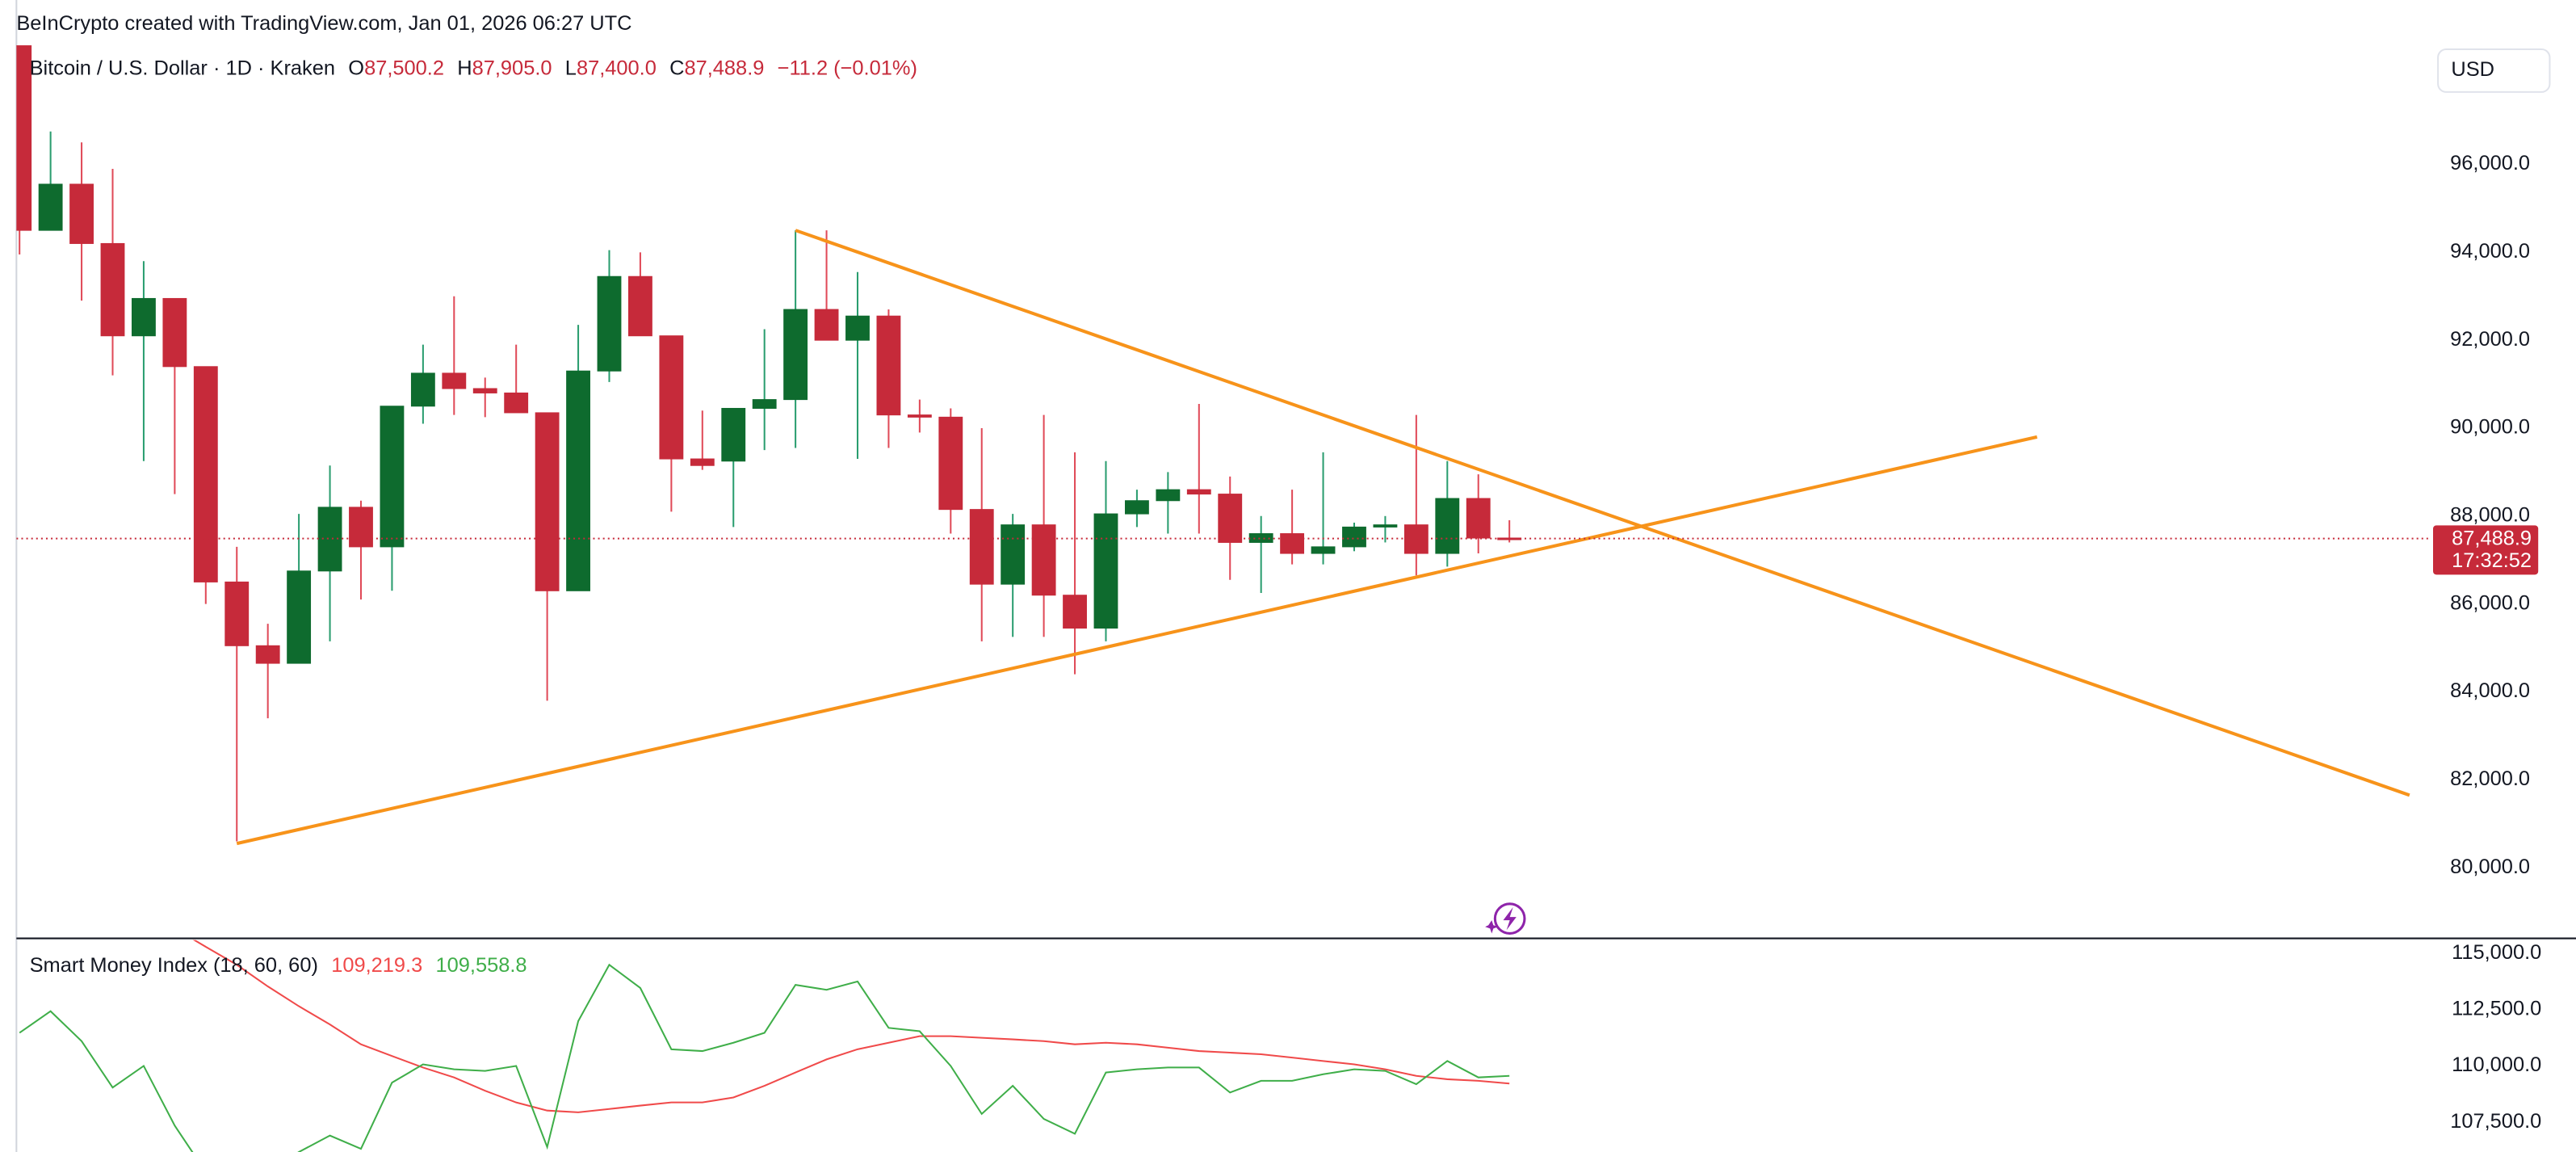  I want to click on y-tick-label: 115,000.0, so click(2496, 952).